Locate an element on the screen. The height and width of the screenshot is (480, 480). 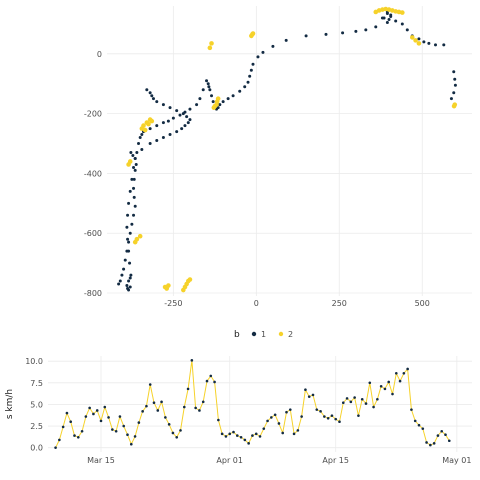
map-y-tick-label: -200 is located at coordinates (93, 114).